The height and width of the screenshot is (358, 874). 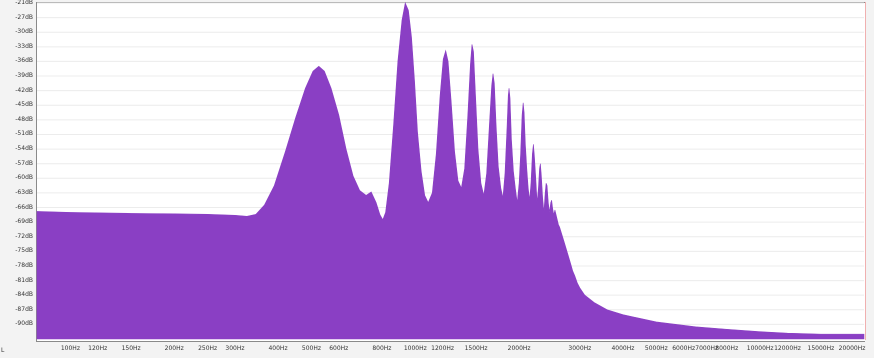 What do you see at coordinates (684, 348) in the screenshot?
I see `x-tick-label: 6000Hz` at bounding box center [684, 348].